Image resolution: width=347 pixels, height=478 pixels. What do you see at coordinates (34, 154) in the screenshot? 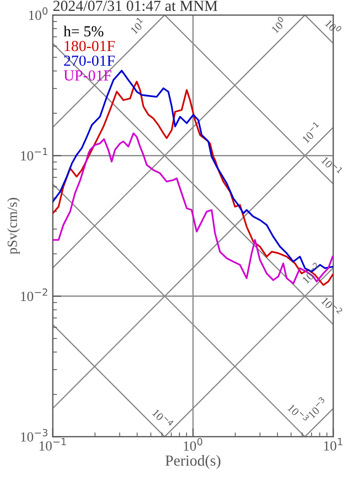
I see `y-tick-label: 10$^{−1}$` at bounding box center [34, 154].